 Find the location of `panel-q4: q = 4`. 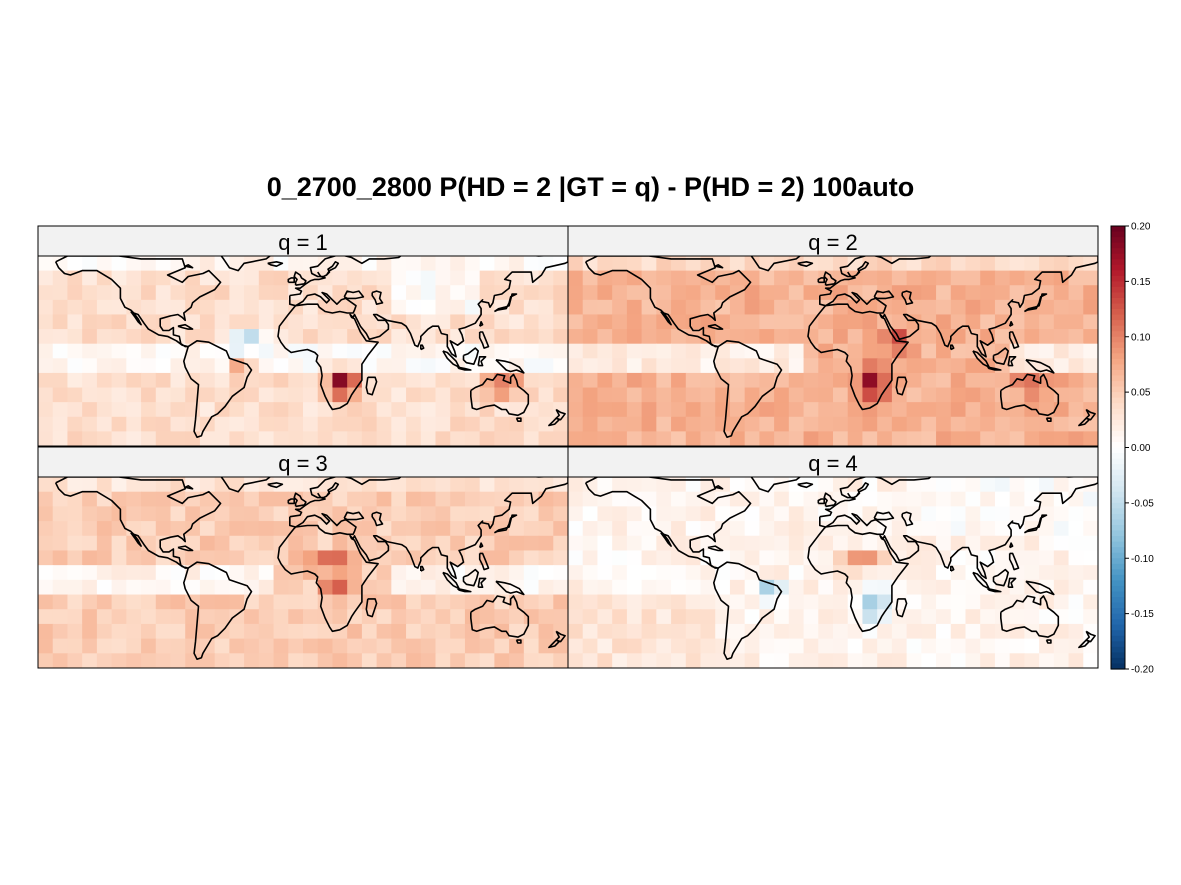

panel-q4: q = 4 is located at coordinates (833, 557).